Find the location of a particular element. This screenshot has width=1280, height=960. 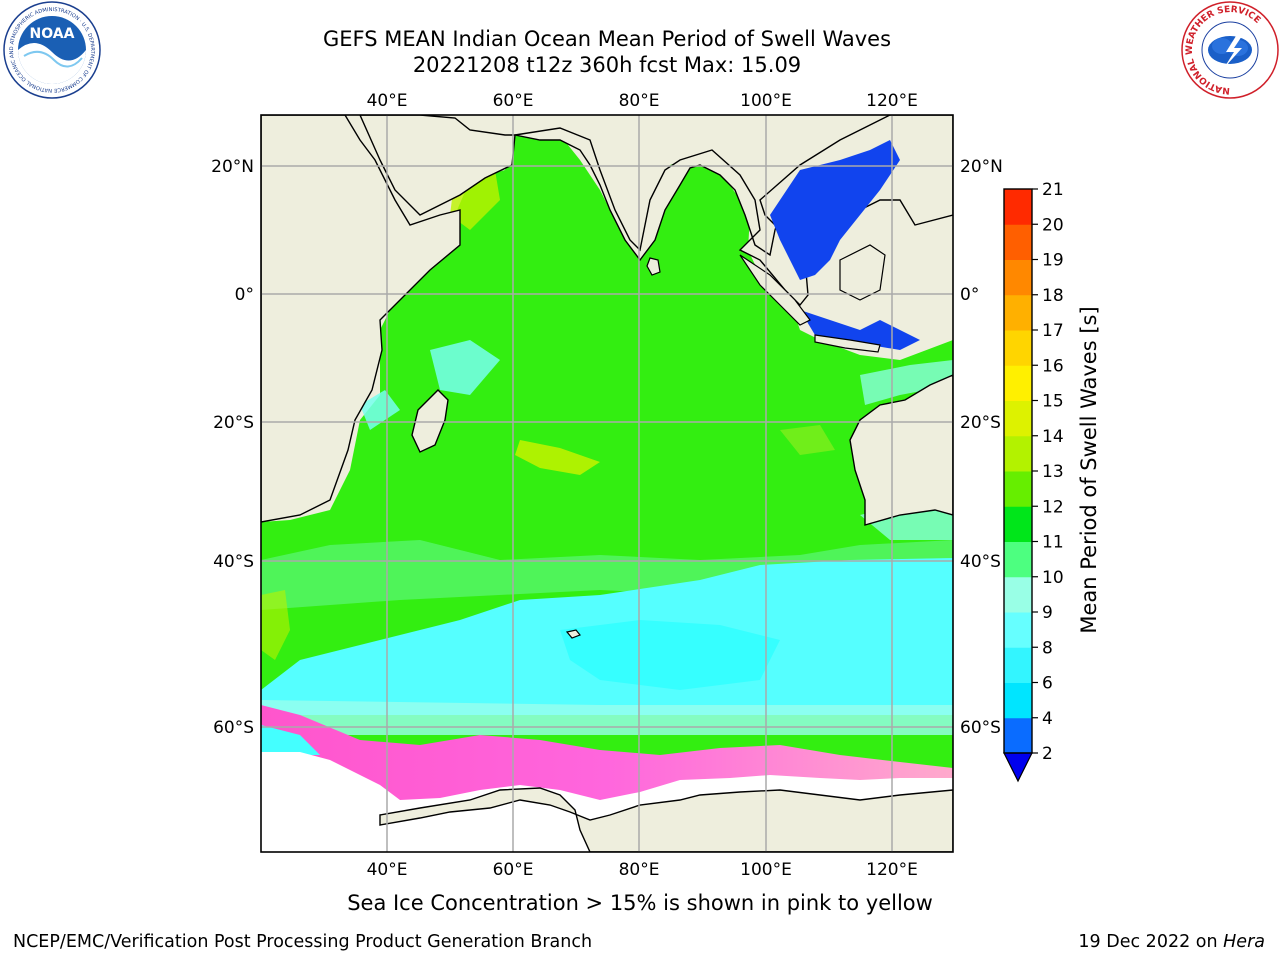

lon-label-bottom-40: 40°E is located at coordinates (387, 870).